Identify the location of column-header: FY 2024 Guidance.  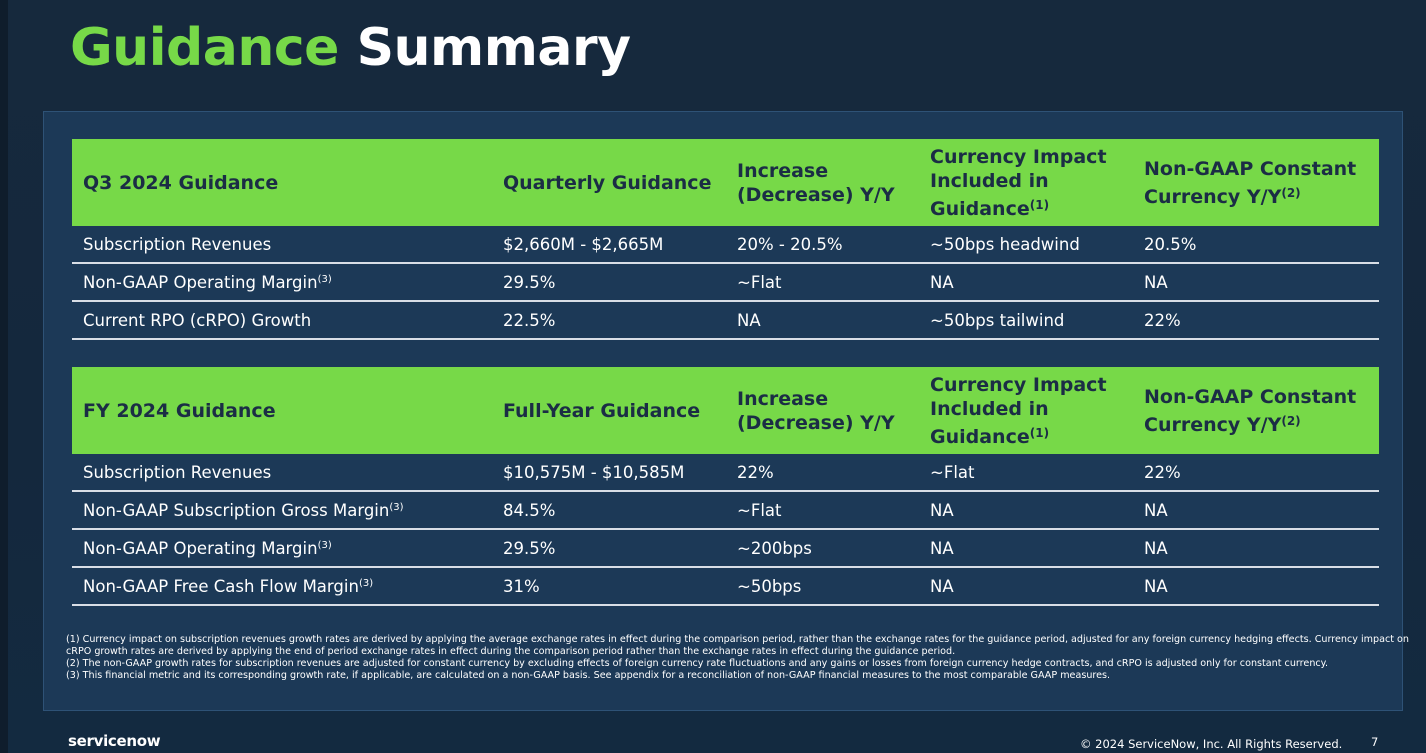
(282, 410).